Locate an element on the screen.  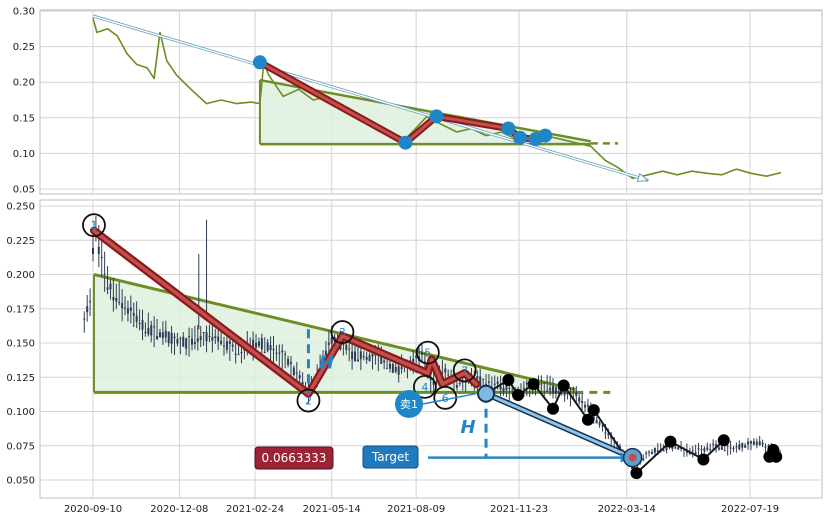
top-y-tick-label: 0.10 is located at coordinates (24, 154).